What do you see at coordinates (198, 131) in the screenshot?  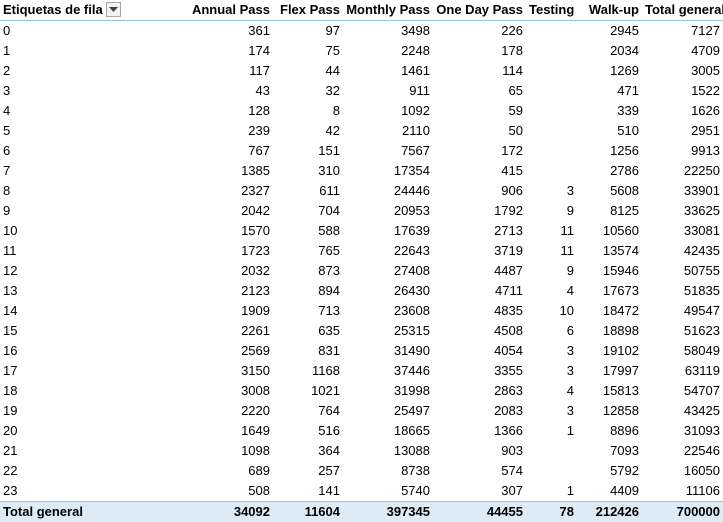 I see `table-cell: 239` at bounding box center [198, 131].